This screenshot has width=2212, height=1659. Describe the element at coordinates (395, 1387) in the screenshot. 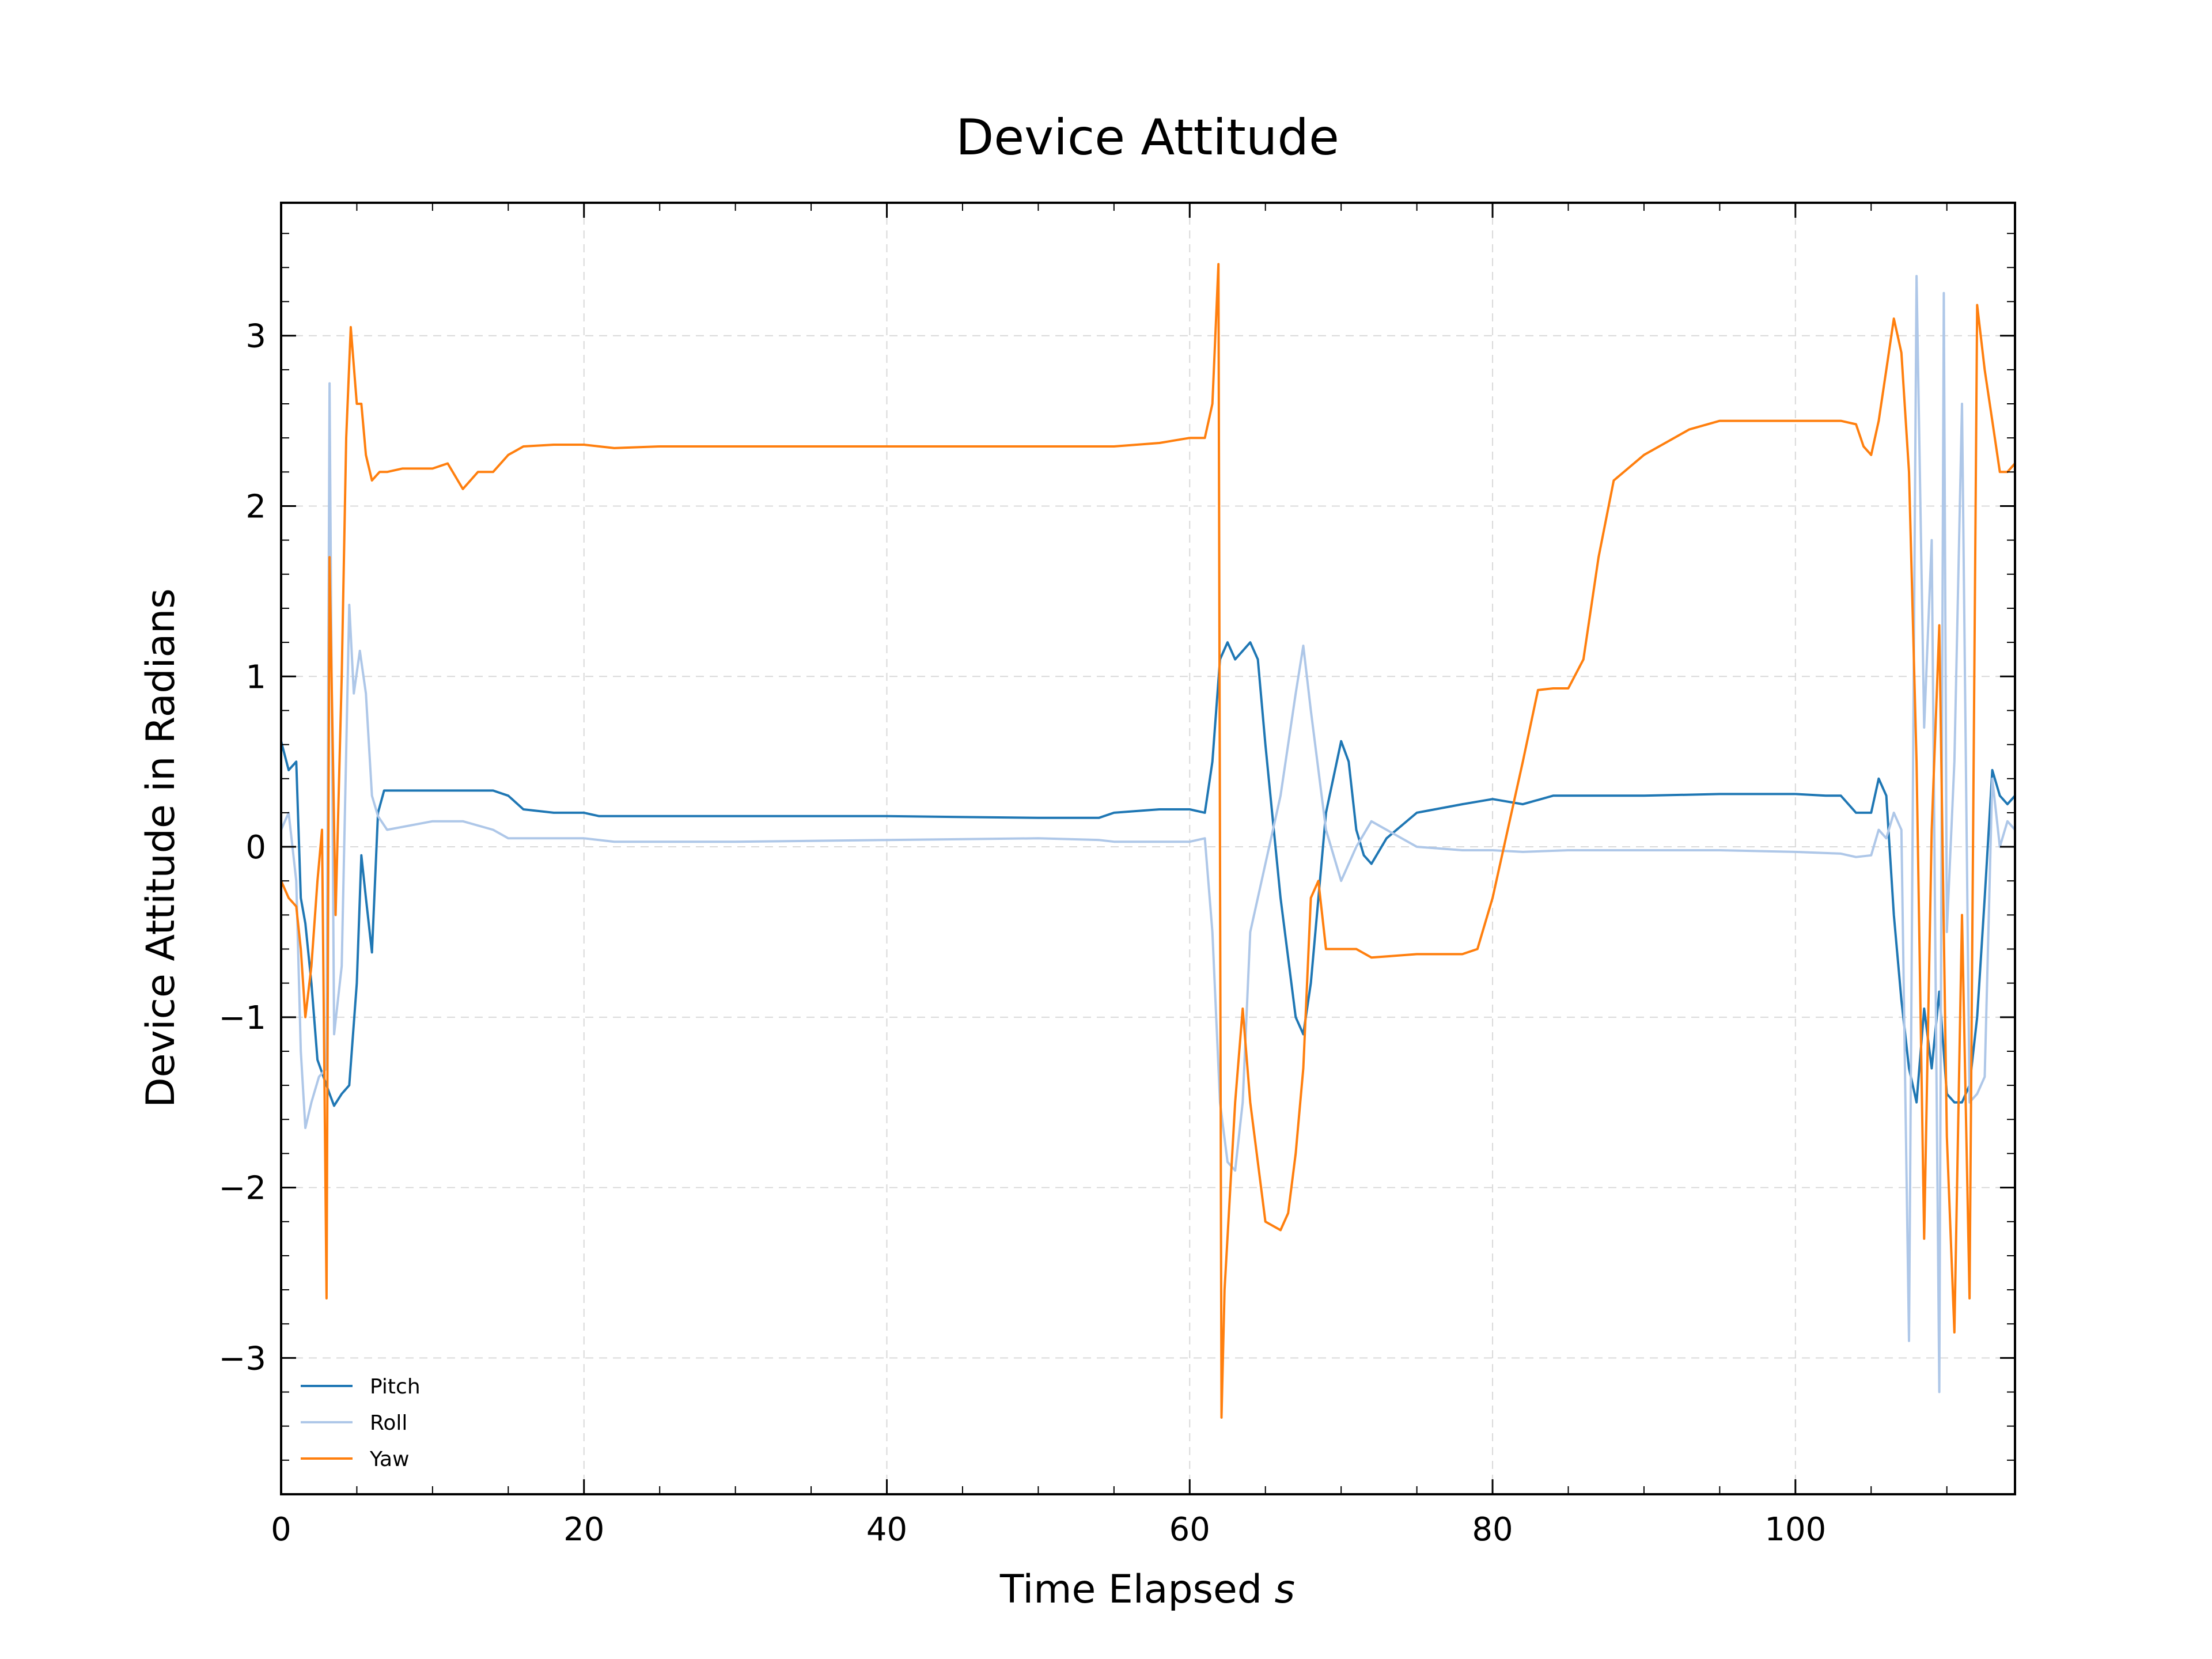

I see `legend-label-pitch: Pitch` at that location.